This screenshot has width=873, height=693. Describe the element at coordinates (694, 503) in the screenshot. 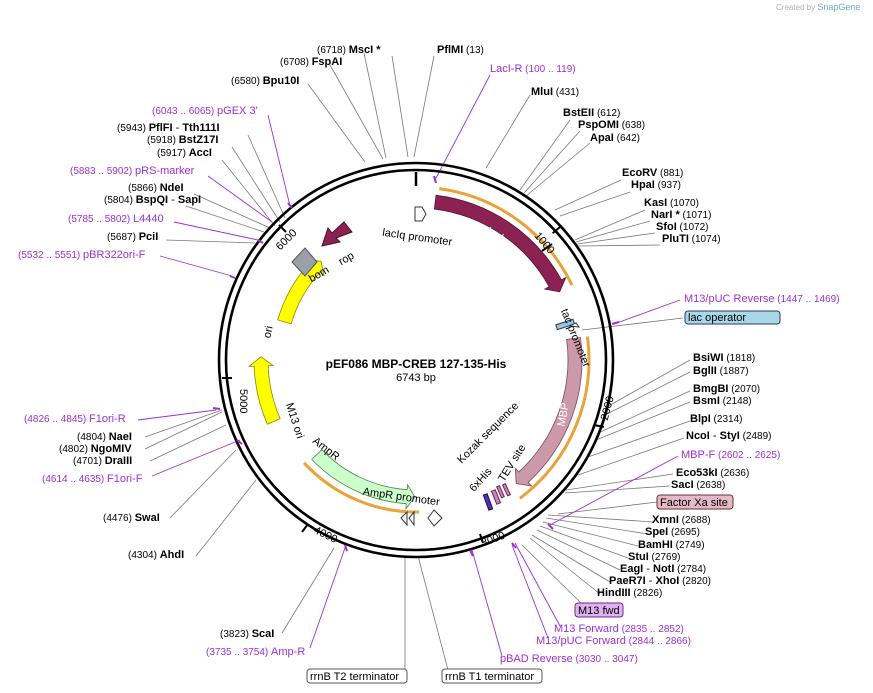

I see `factor-xa-box: Factor Xa site` at that location.